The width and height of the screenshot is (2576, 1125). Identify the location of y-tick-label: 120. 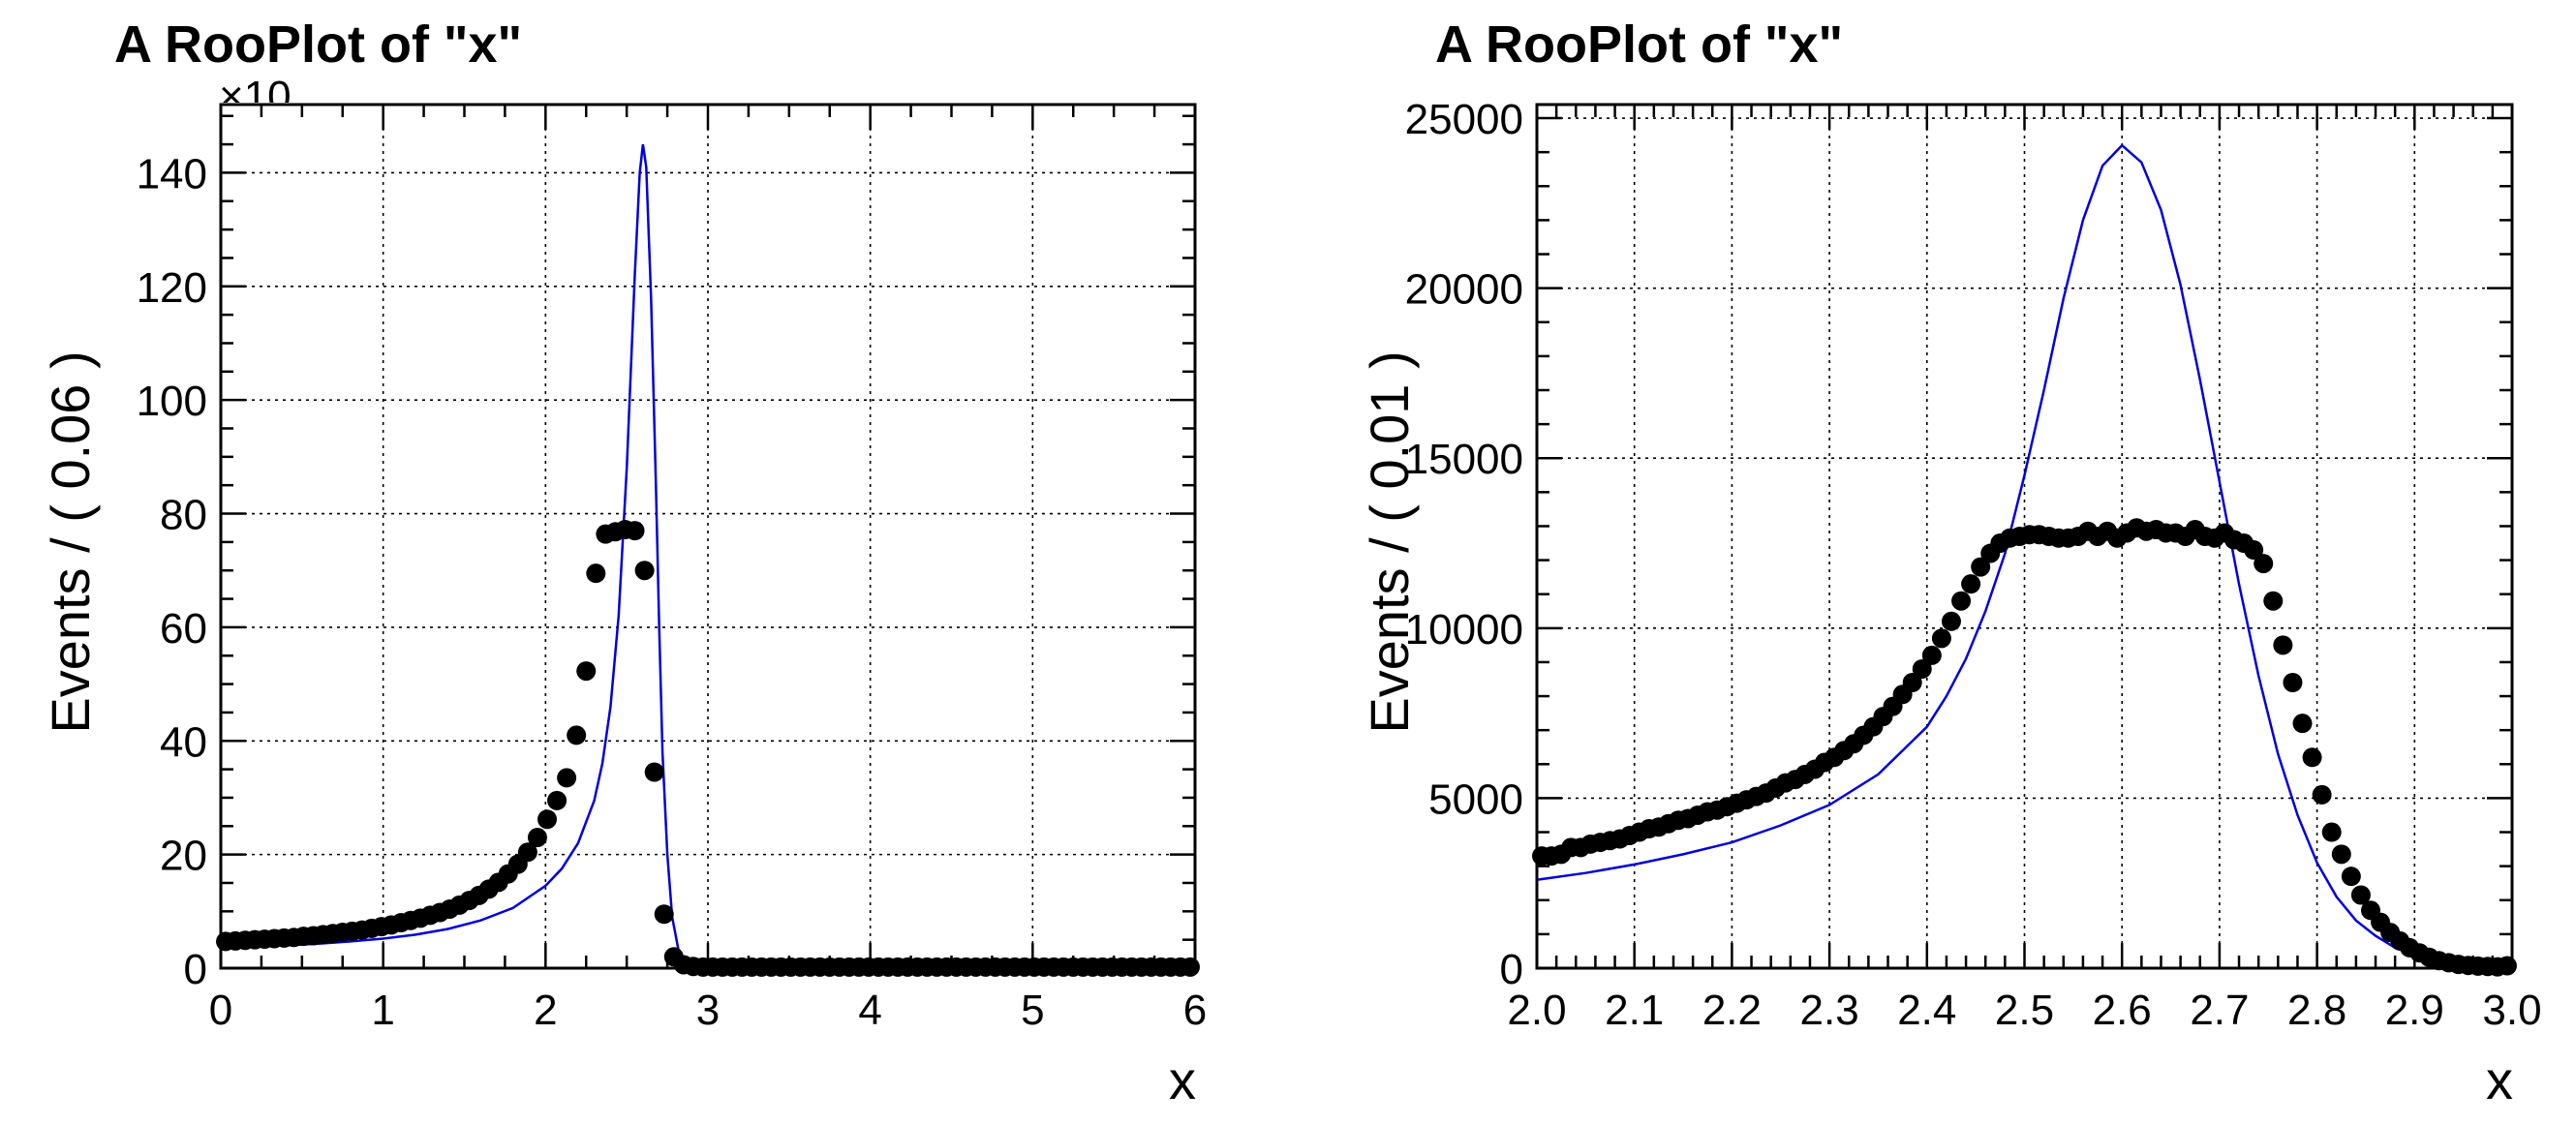
(172, 288).